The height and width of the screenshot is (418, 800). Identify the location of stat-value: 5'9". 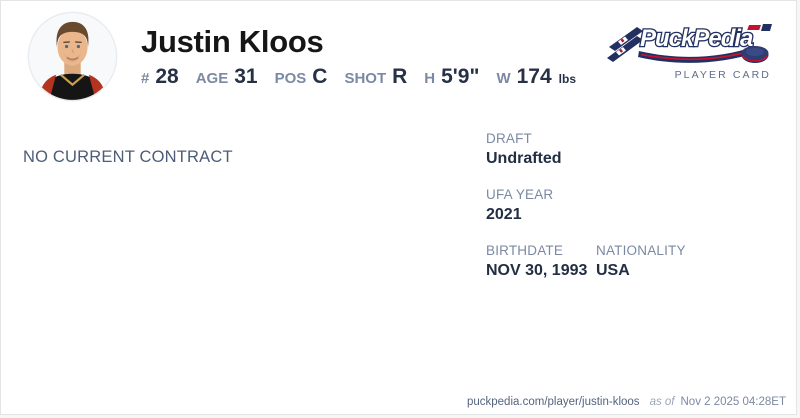
(460, 77).